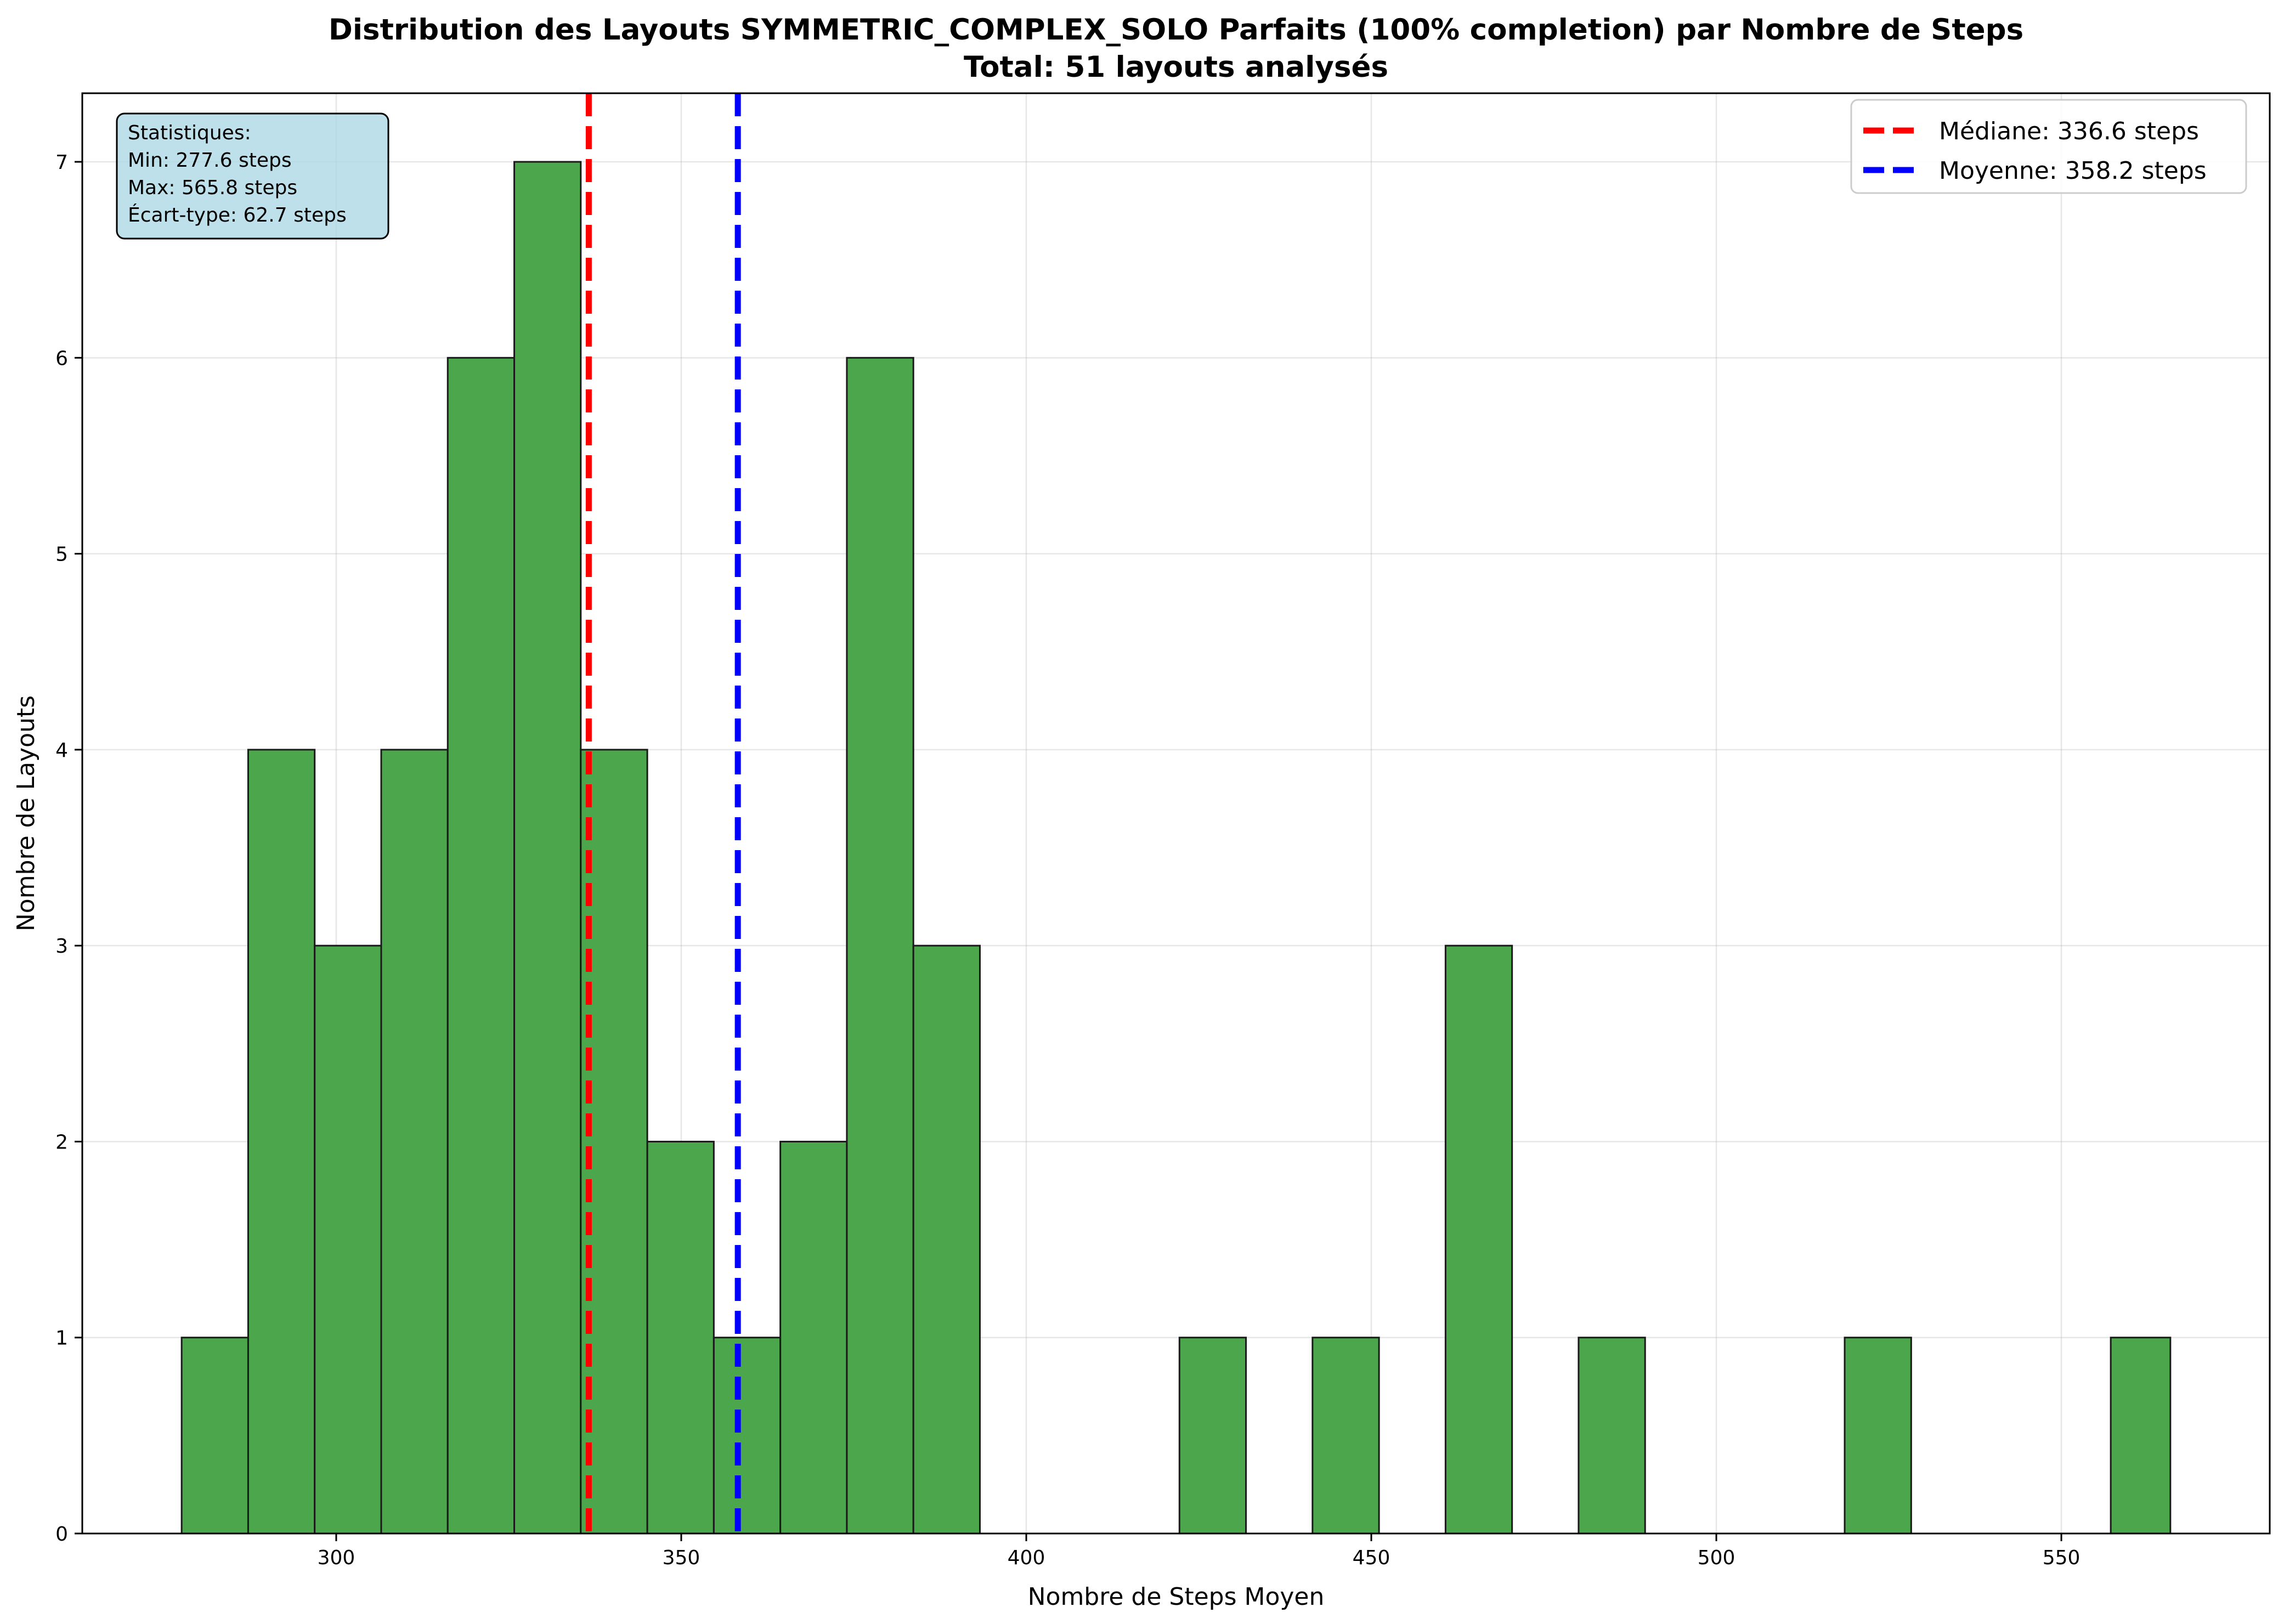 The height and width of the screenshot is (1624, 2284). I want to click on x-tick-label: 350, so click(681, 1558).